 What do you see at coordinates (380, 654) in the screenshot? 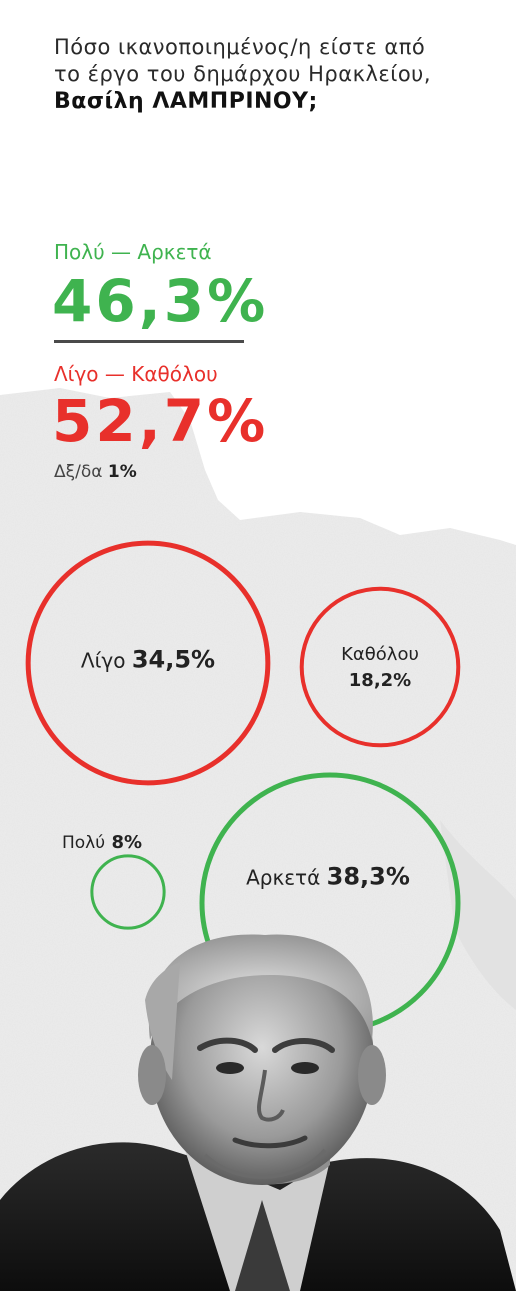
I see `bubble-category: Καθόλου` at bounding box center [380, 654].